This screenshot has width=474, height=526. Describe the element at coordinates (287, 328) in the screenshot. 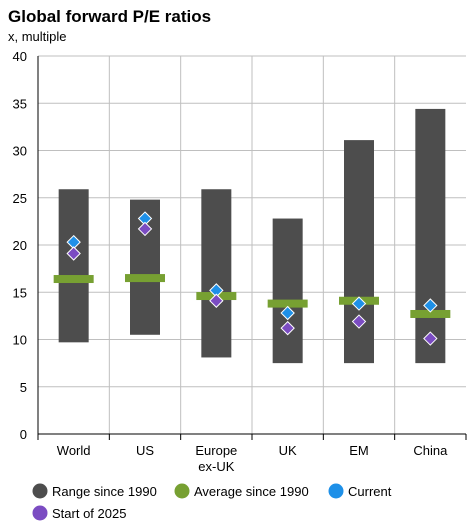

I see `start-of-2025-marker-uk` at that location.